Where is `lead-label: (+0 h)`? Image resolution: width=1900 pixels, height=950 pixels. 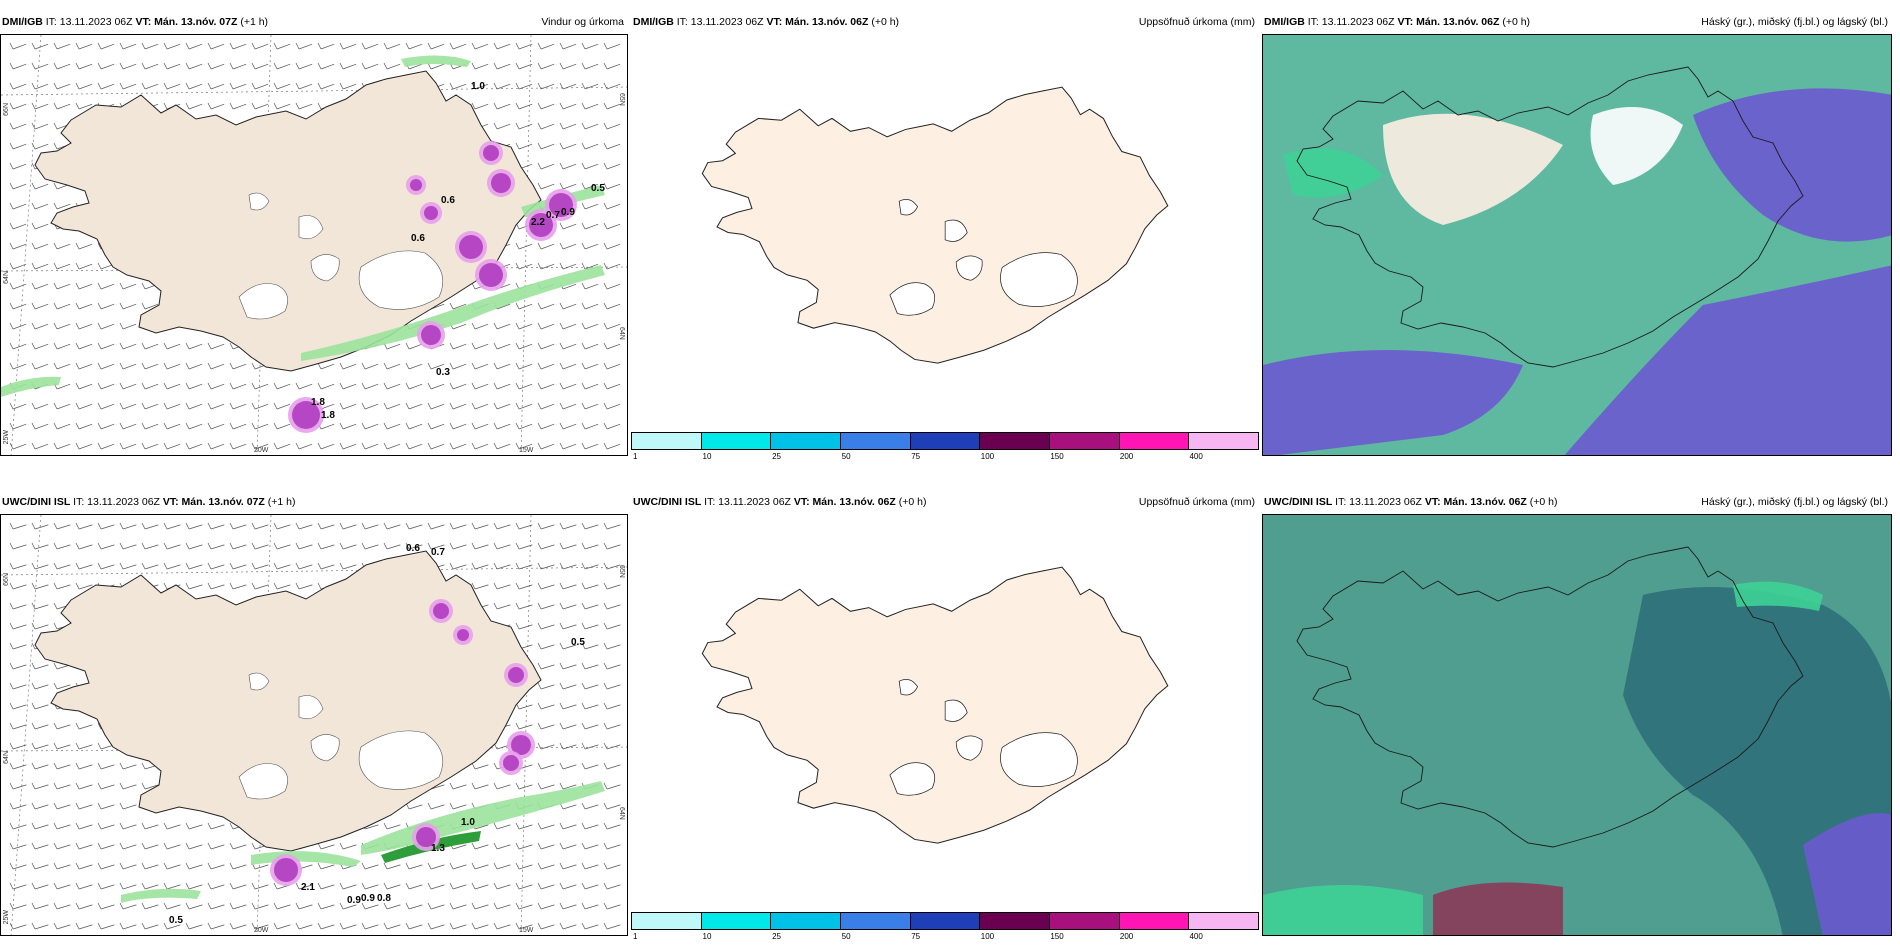
lead-label: (+0 h) is located at coordinates (1543, 502).